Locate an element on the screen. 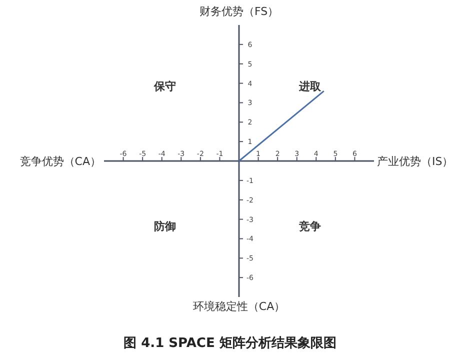 This screenshot has height=356, width=461. annotation: 防御 is located at coordinates (165, 226).